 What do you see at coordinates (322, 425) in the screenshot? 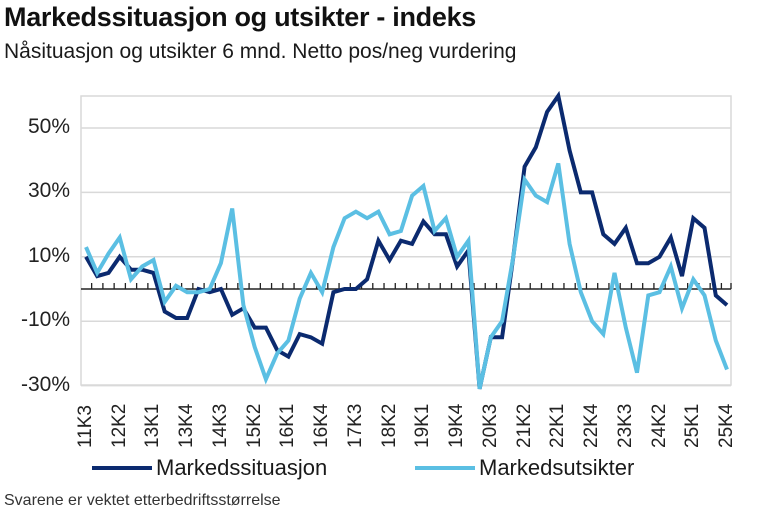
I see `x-tick-label: 16K4` at bounding box center [322, 425].